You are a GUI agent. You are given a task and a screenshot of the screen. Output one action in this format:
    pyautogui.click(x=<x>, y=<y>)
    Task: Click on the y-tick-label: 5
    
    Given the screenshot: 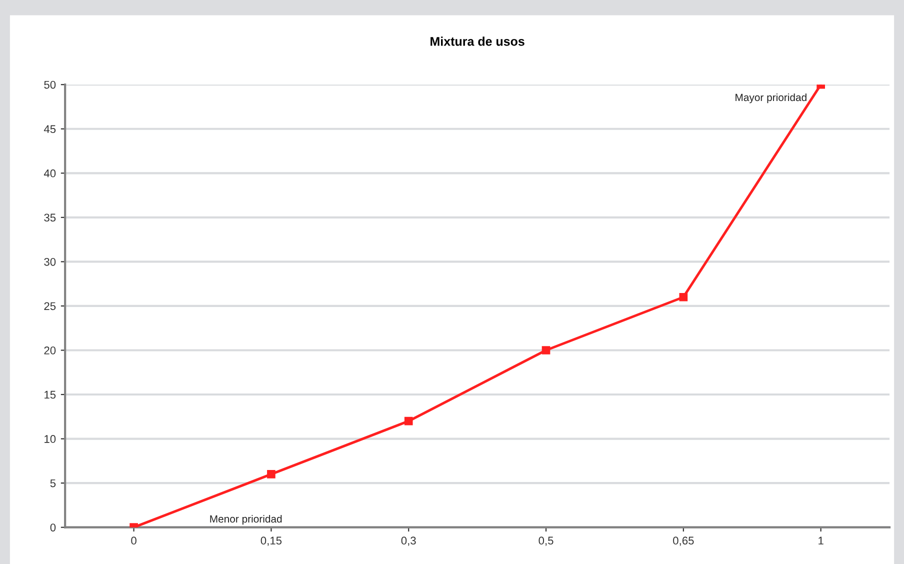 What is the action you would take?
    pyautogui.click(x=53, y=483)
    